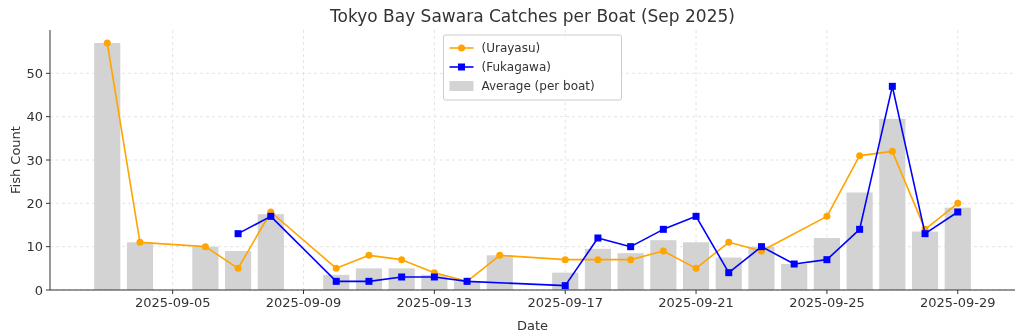 The width and height of the screenshot is (1024, 336). I want to click on legend-label: Average (per boat), so click(538, 86).